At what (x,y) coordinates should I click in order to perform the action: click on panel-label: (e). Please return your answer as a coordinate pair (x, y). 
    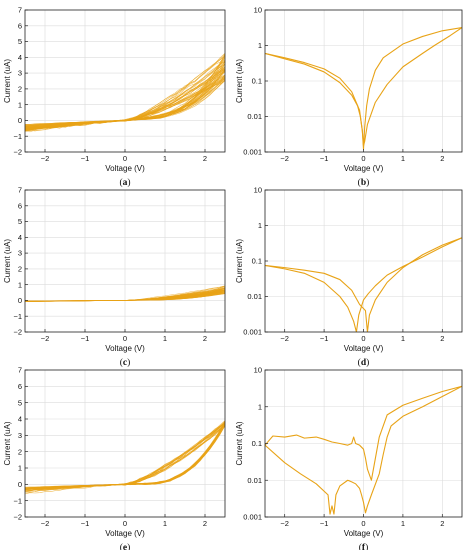
    Looking at the image, I should click on (125, 546).